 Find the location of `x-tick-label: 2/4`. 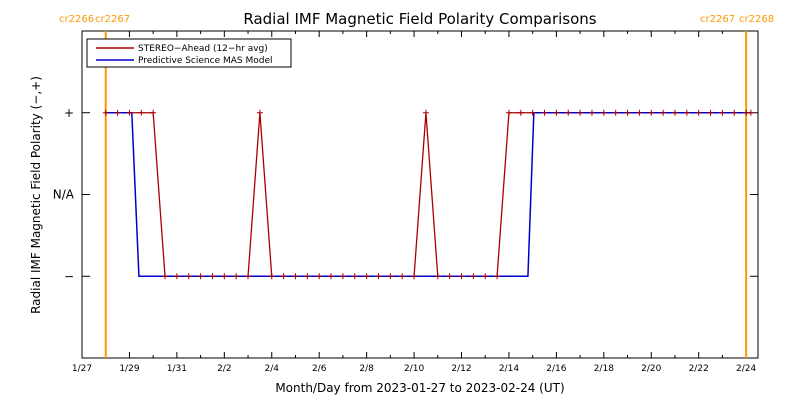

x-tick-label: 2/4 is located at coordinates (272, 369).